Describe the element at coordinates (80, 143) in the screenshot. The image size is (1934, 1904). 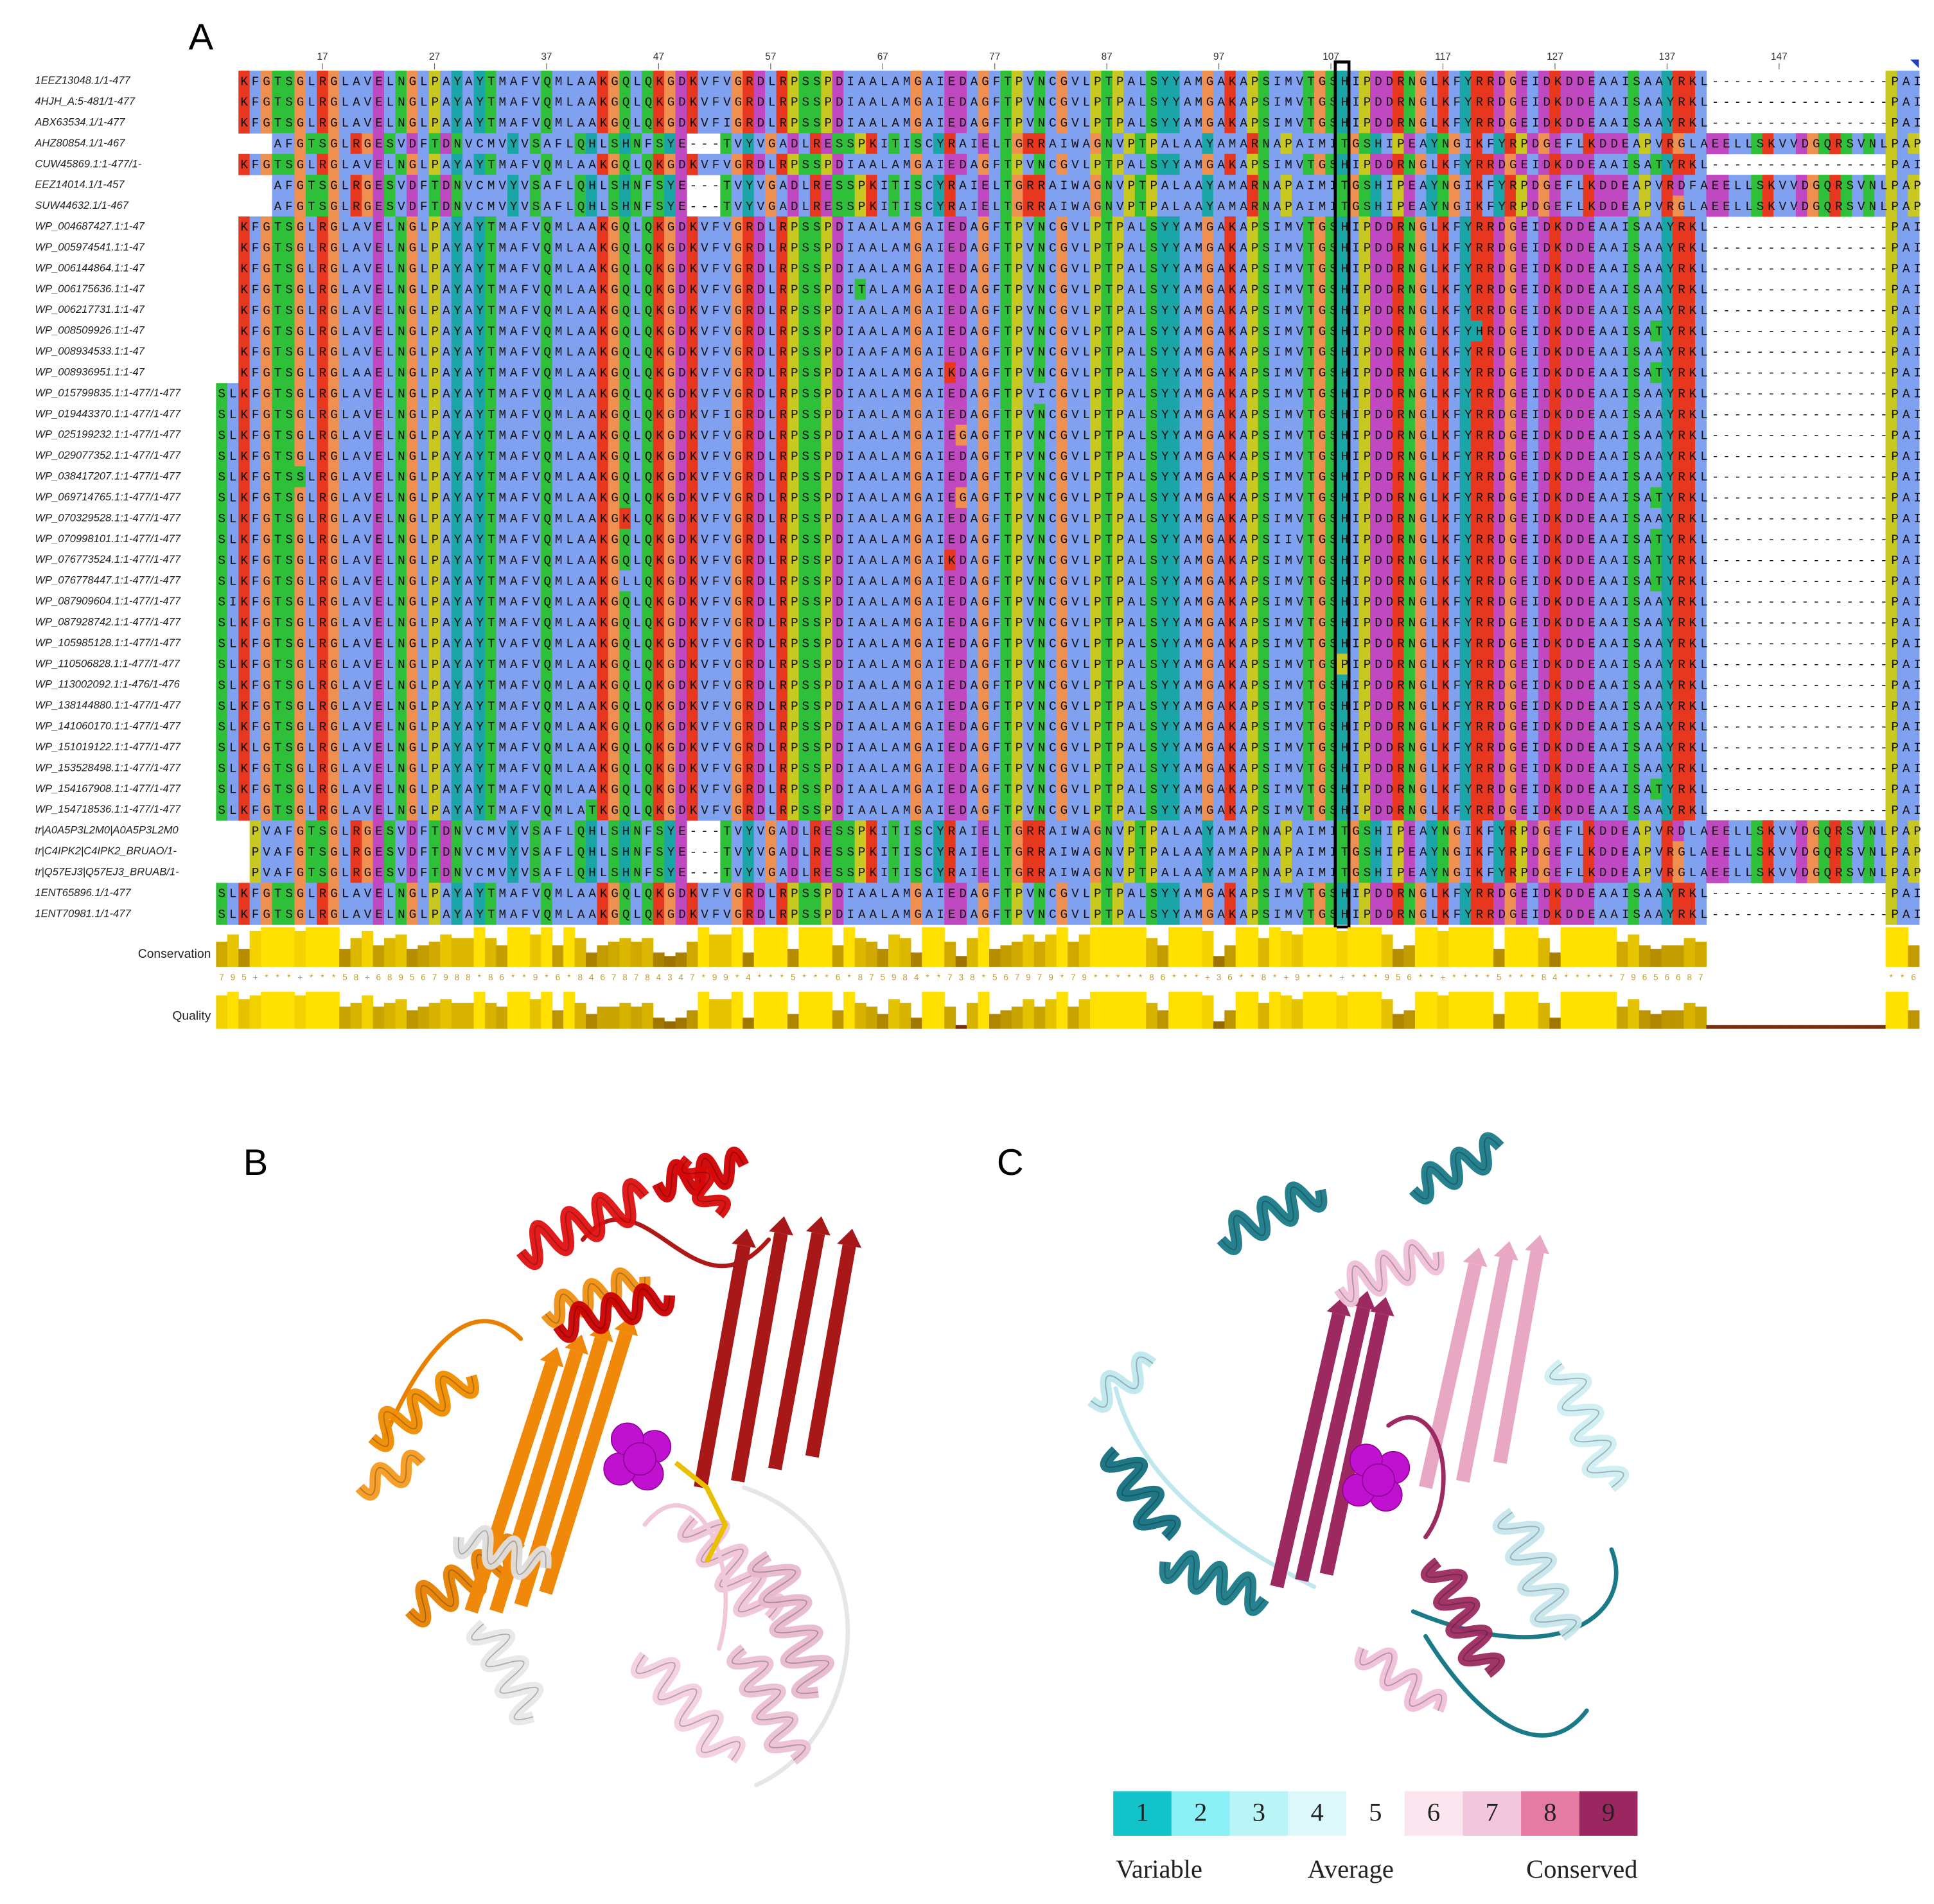
I see `sequence-name: AHZ80854.1/1-467` at that location.